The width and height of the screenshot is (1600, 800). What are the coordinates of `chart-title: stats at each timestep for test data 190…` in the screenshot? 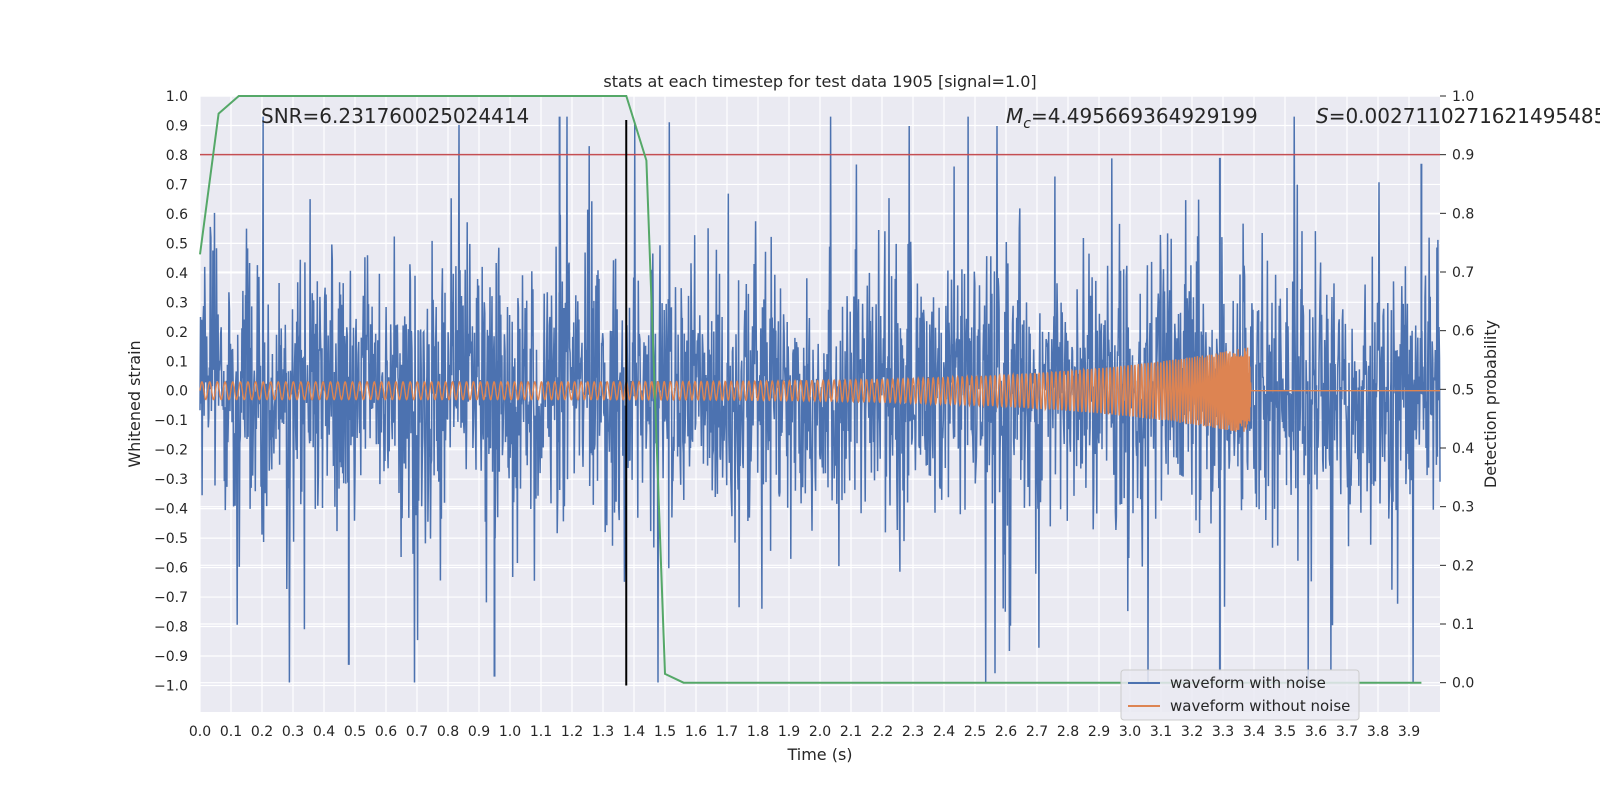 It's located at (819, 81).